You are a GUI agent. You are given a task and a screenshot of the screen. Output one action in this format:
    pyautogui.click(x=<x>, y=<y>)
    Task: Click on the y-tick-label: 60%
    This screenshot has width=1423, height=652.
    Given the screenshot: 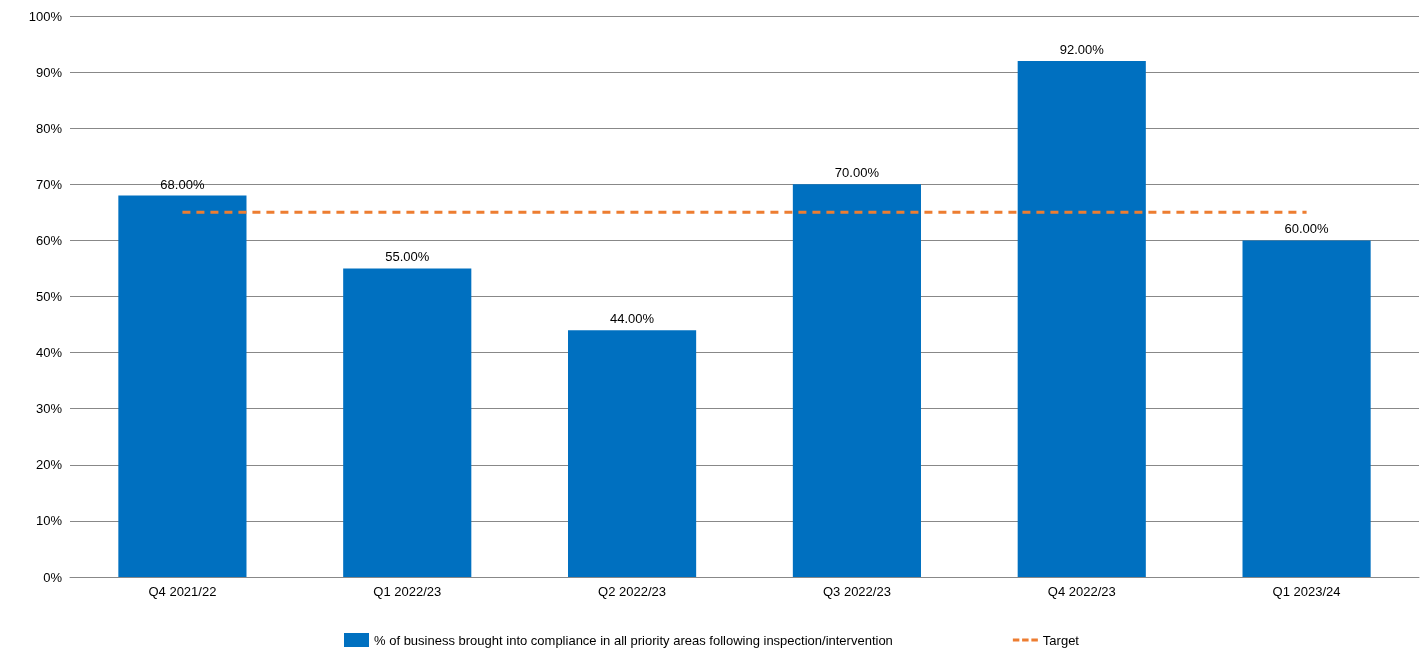 What is the action you would take?
    pyautogui.click(x=49, y=240)
    